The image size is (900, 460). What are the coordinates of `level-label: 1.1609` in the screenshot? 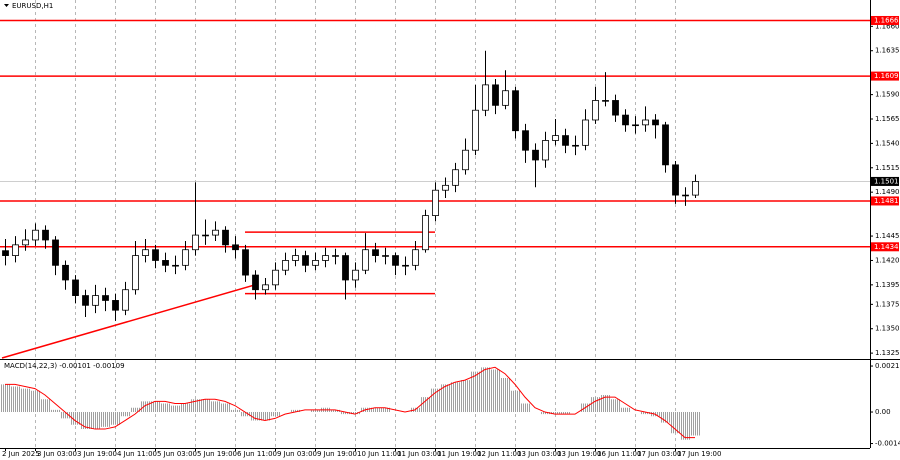 It's located at (886, 76).